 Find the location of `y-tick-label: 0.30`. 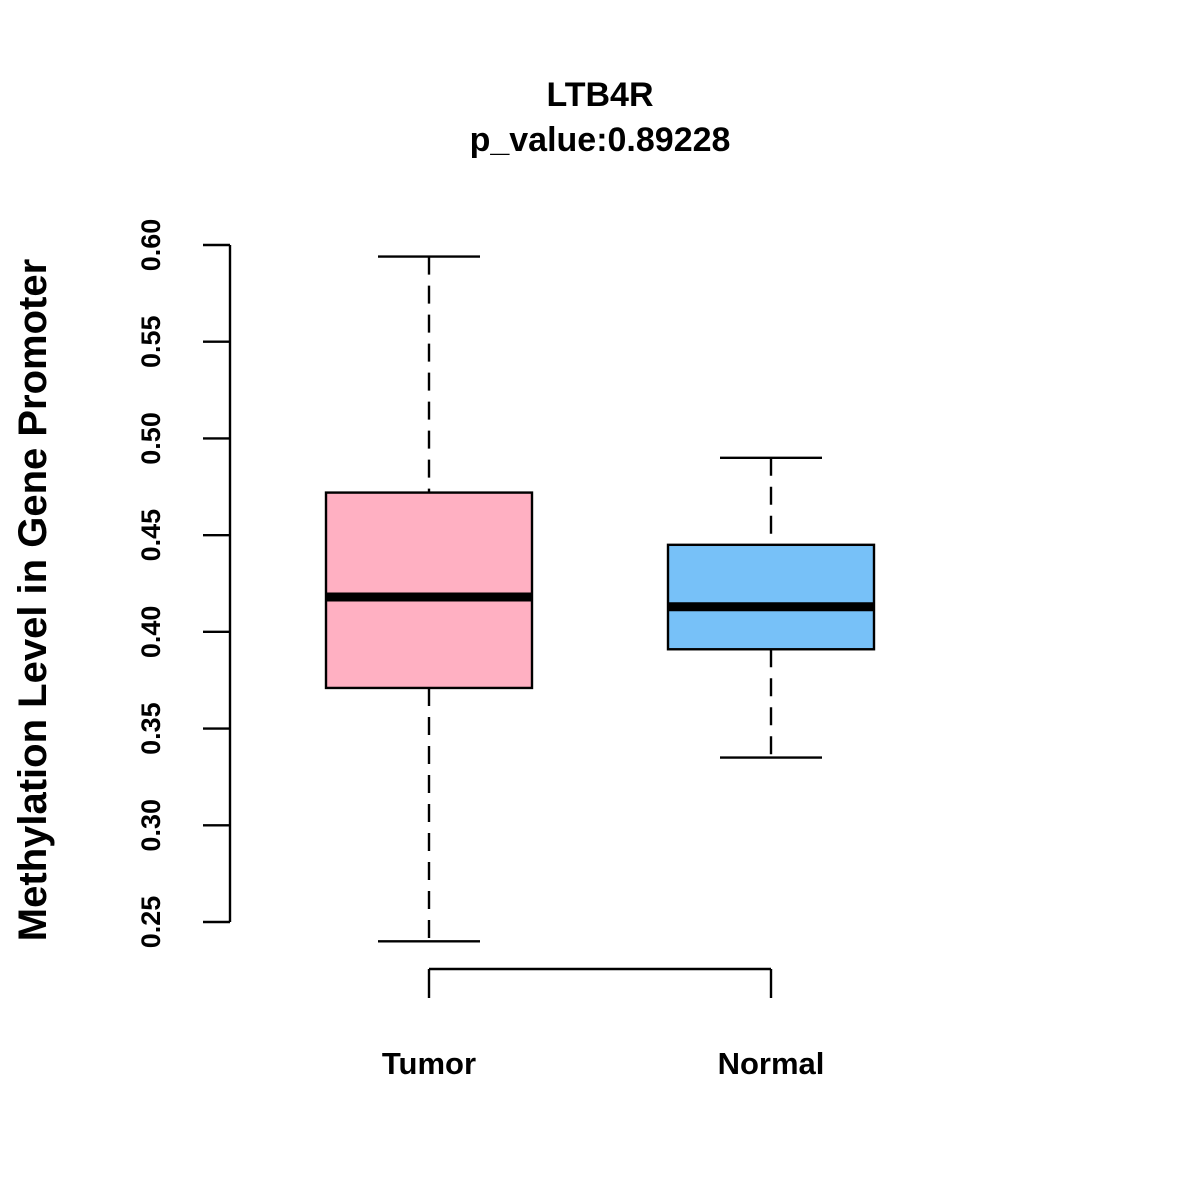

y-tick-label: 0.30 is located at coordinates (151, 825).